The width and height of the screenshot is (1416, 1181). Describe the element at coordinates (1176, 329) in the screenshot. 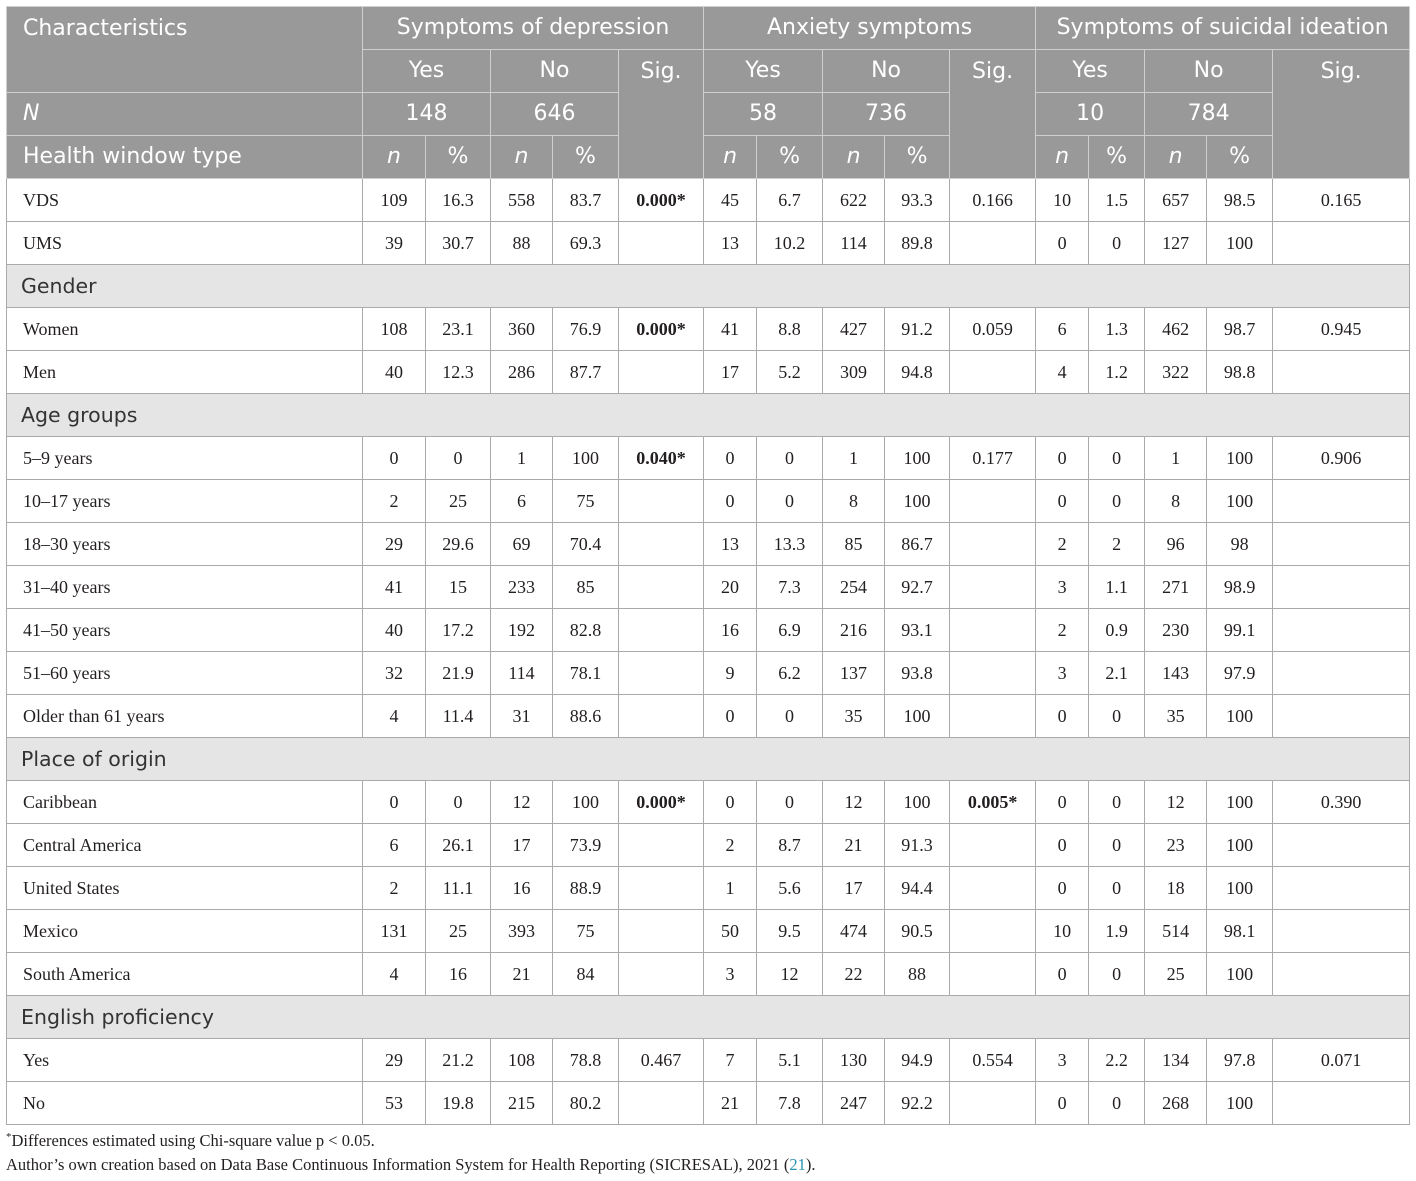

I see `suicidal-ideation-no-n-cell: 462` at that location.